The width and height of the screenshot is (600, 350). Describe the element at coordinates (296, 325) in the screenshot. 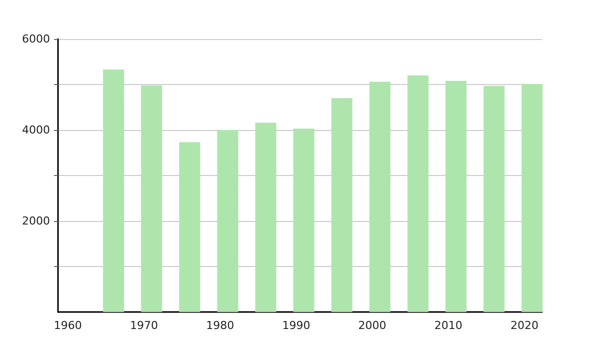

I see `x-tick-label: 1990` at that location.